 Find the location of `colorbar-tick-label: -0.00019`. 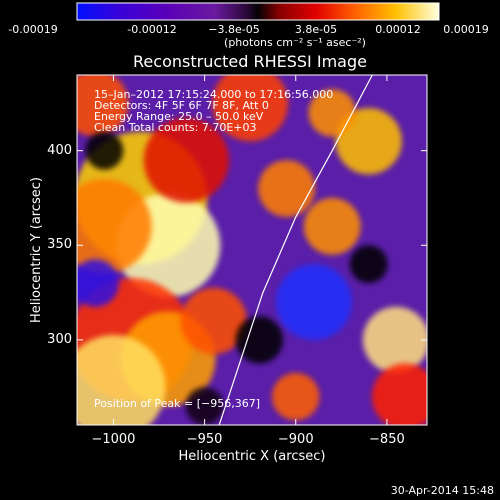

colorbar-tick-label: -0.00019 is located at coordinates (33, 29).